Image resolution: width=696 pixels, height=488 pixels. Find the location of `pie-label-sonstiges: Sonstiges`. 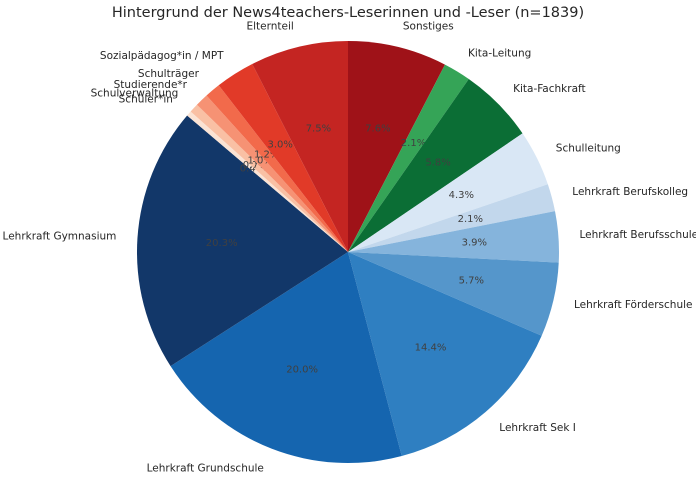

pie-label-sonstiges: Sonstiges is located at coordinates (428, 27).